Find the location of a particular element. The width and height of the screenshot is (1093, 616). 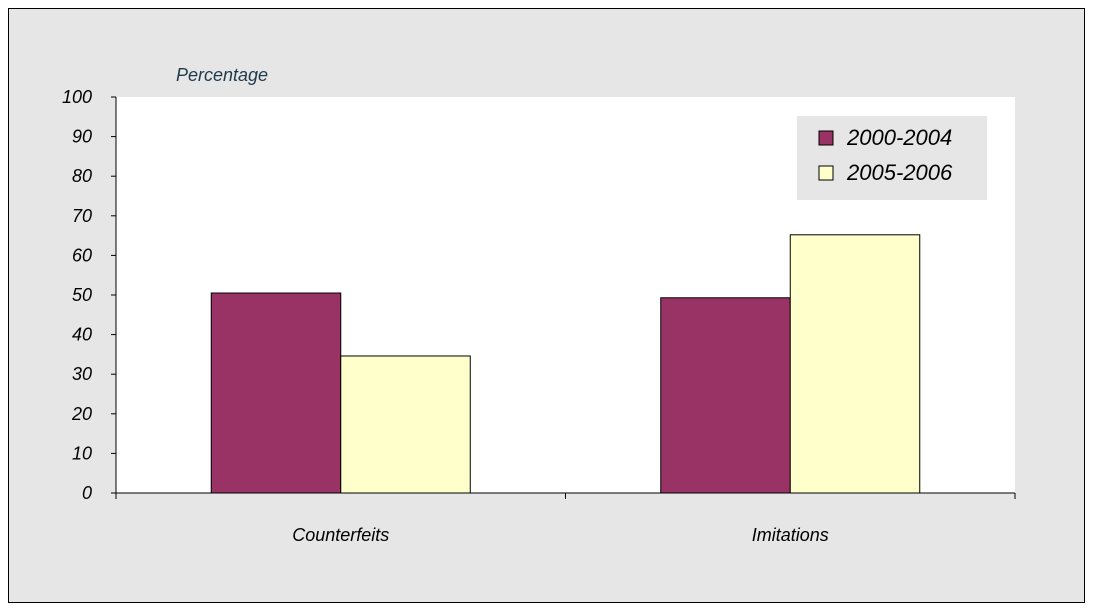

y-tick-label: 10 is located at coordinates (82, 453).